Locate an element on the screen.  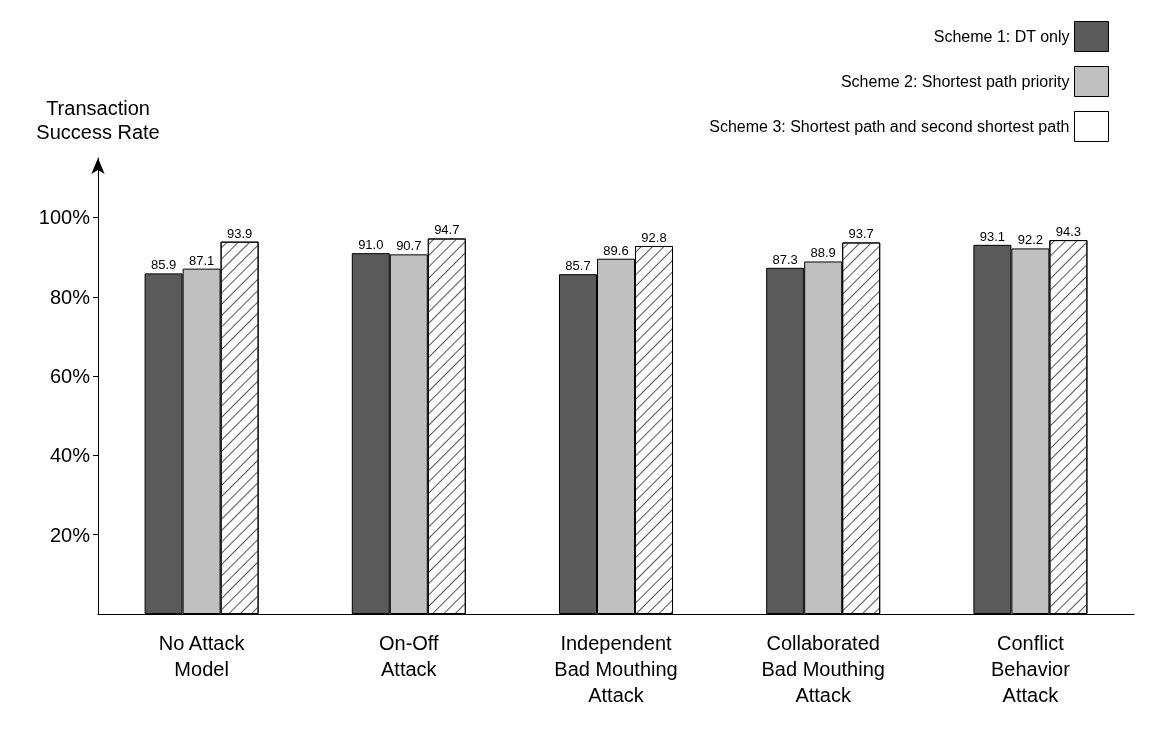
x-tick-label: On-Off Attack is located at coordinates (409, 656).